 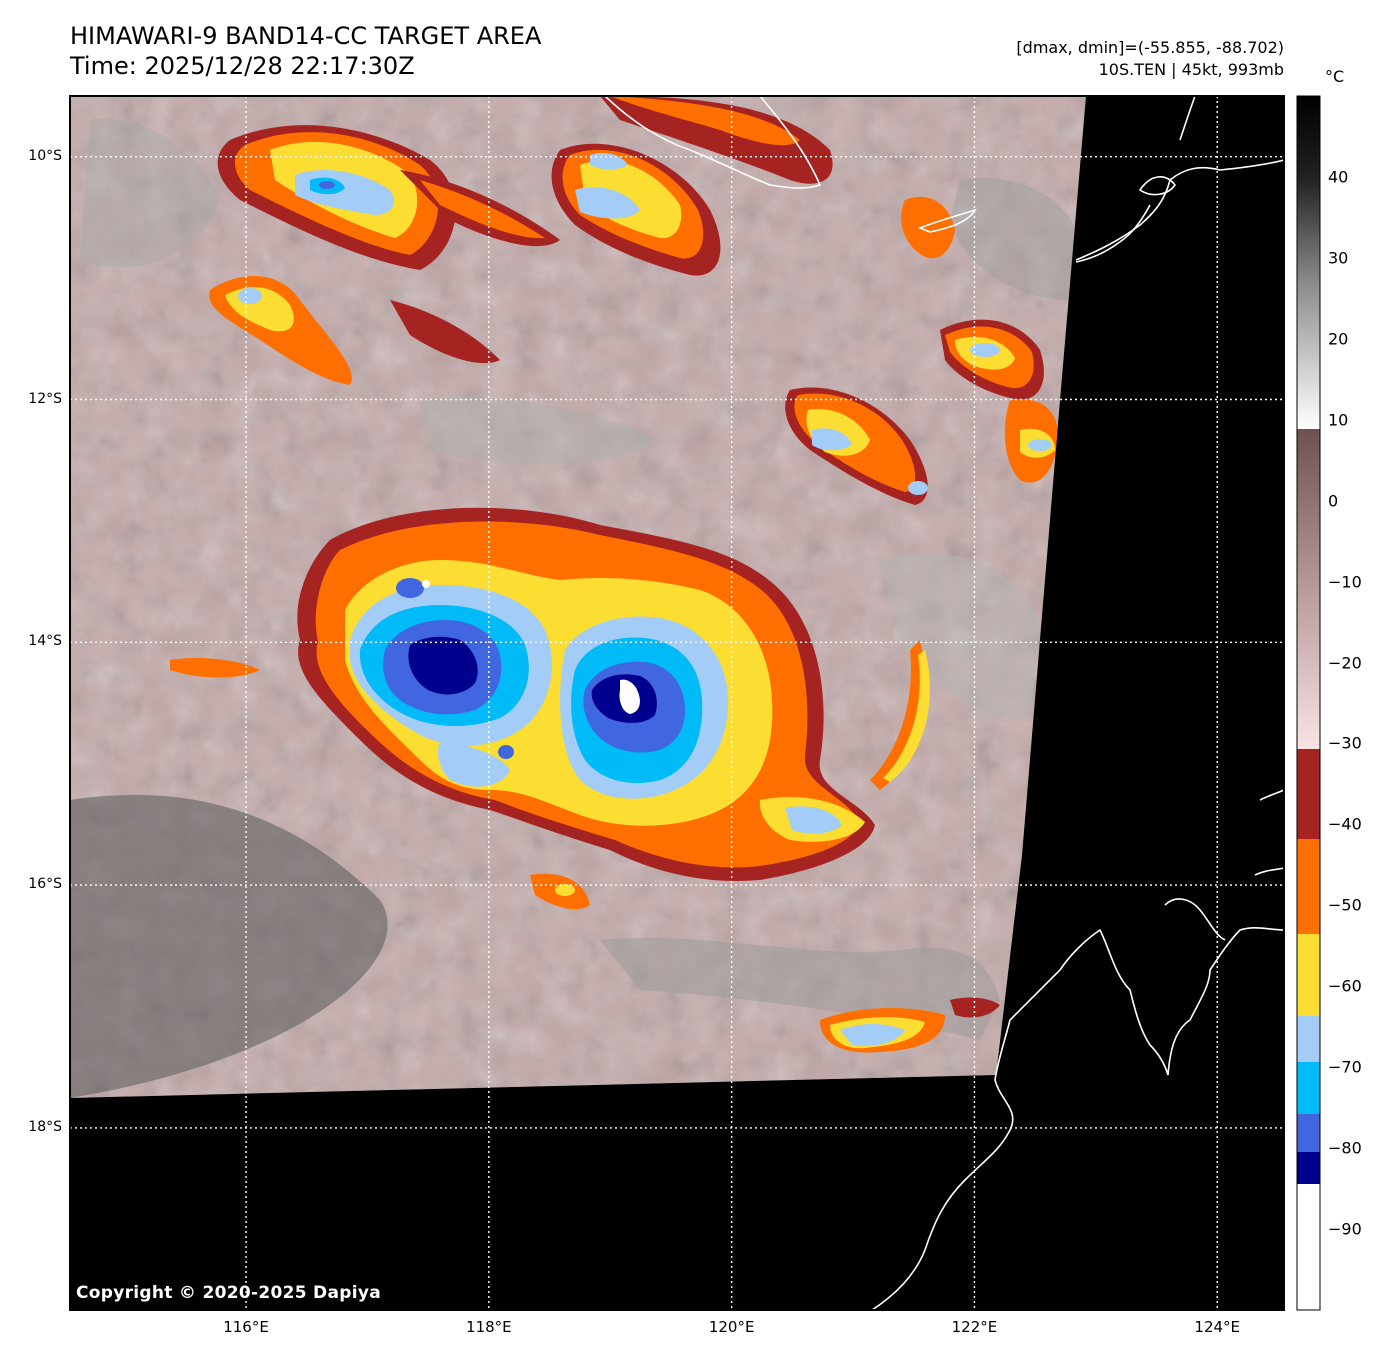 I want to click on stats-line-2: 10S.TEN | 45kt, 993mb, so click(x=1191, y=69).